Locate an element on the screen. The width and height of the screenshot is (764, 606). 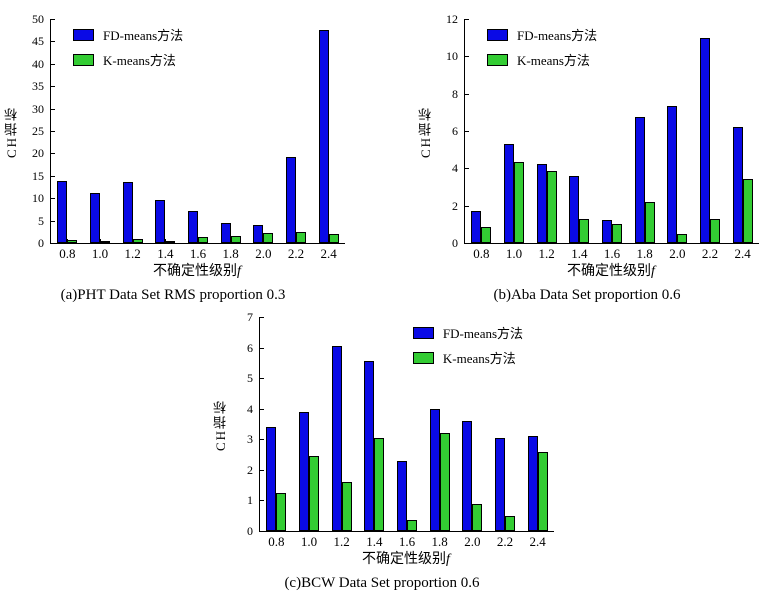
y-tick-label: 12 is located at coordinates (452, 19).